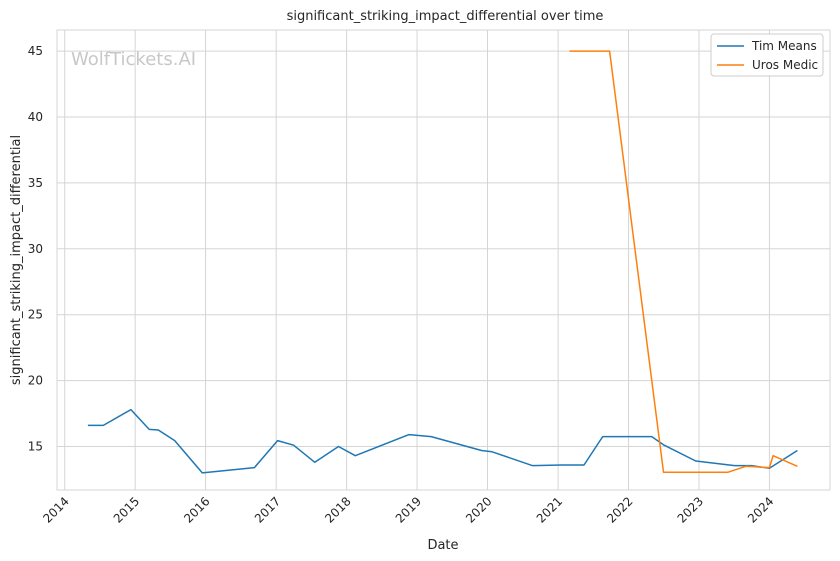 The height and width of the screenshot is (561, 840). Describe the element at coordinates (619, 509) in the screenshot. I see `x-tick-label: 2022` at that location.